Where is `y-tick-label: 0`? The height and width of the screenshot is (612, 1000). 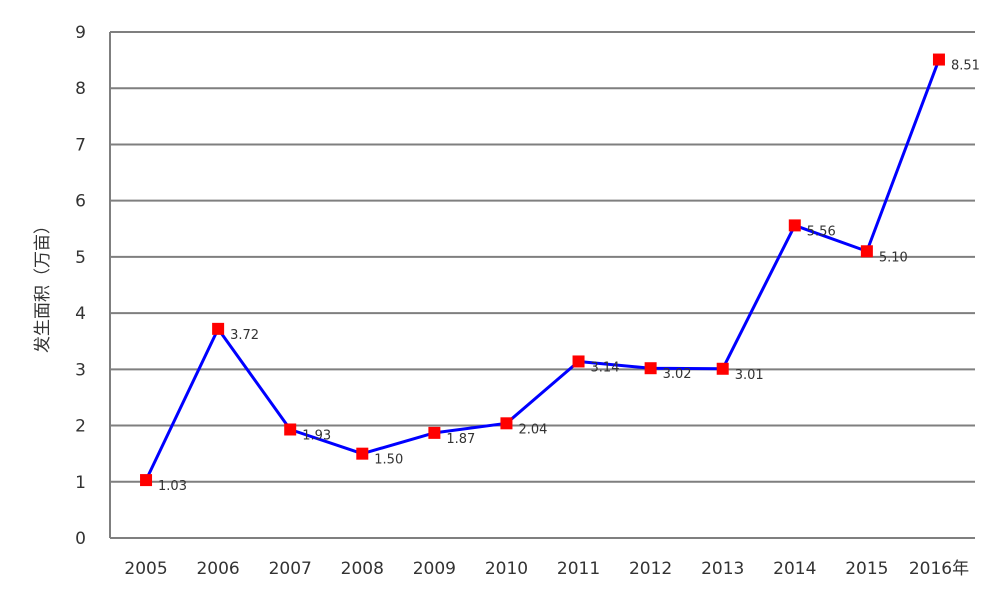
y-tick-label: 0 is located at coordinates (80, 539).